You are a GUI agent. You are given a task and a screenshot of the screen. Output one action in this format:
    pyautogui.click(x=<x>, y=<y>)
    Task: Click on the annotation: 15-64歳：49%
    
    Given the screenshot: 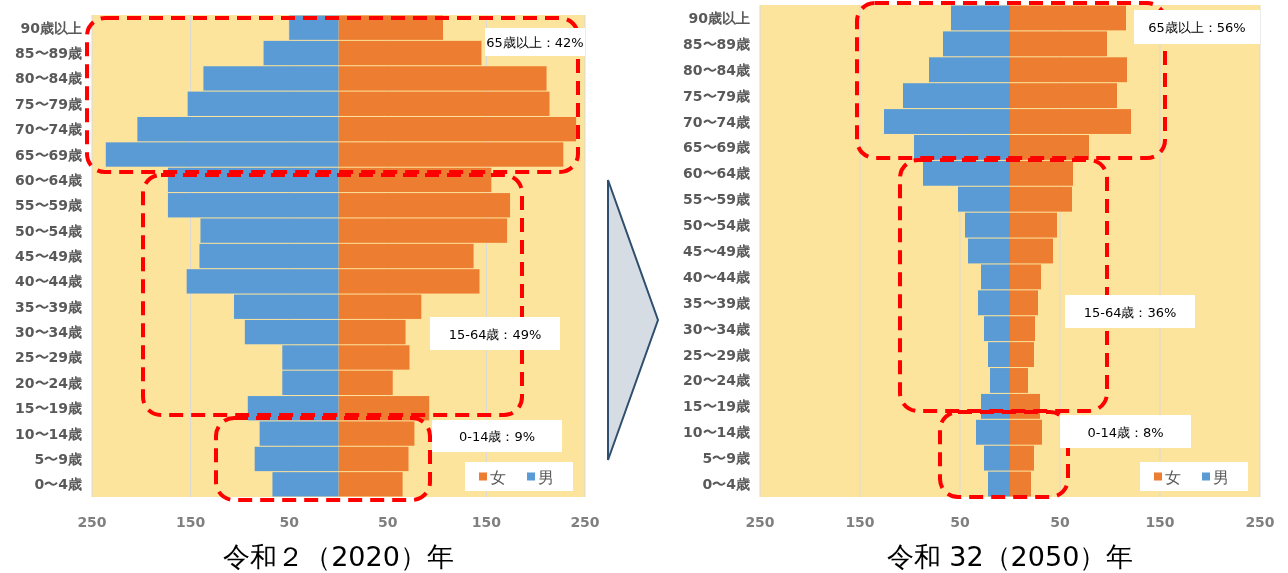 What is the action you would take?
    pyautogui.click(x=495, y=334)
    